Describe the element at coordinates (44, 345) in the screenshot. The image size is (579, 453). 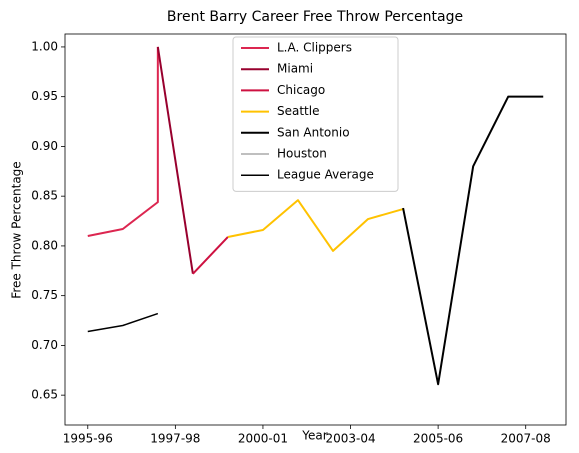
I see `y-tick-label: 0.70` at that location.